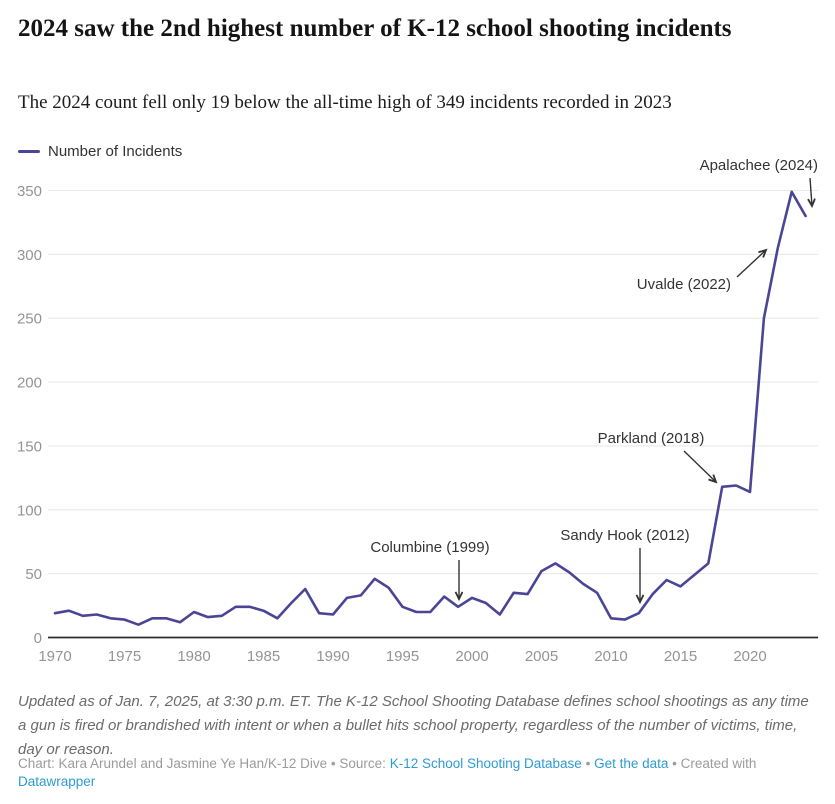 The width and height of the screenshot is (835, 804). What do you see at coordinates (29, 191) in the screenshot?
I see `y-tick-label: 350` at bounding box center [29, 191].